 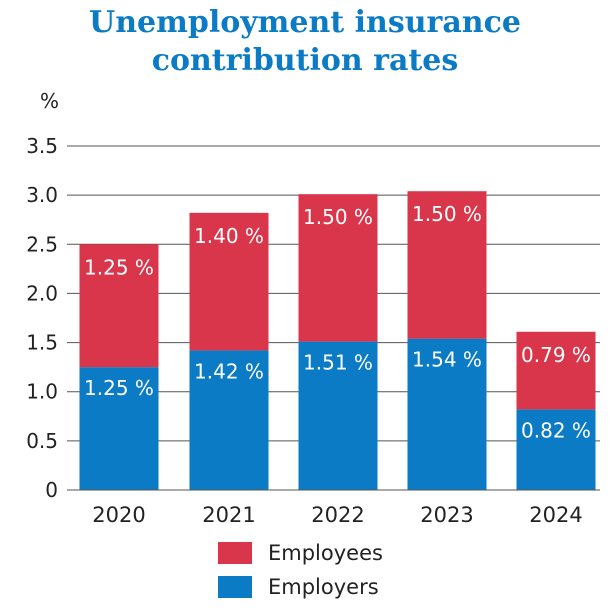 What do you see at coordinates (119, 388) in the screenshot?
I see `data-label-employers-2020: 1.25 %` at bounding box center [119, 388].